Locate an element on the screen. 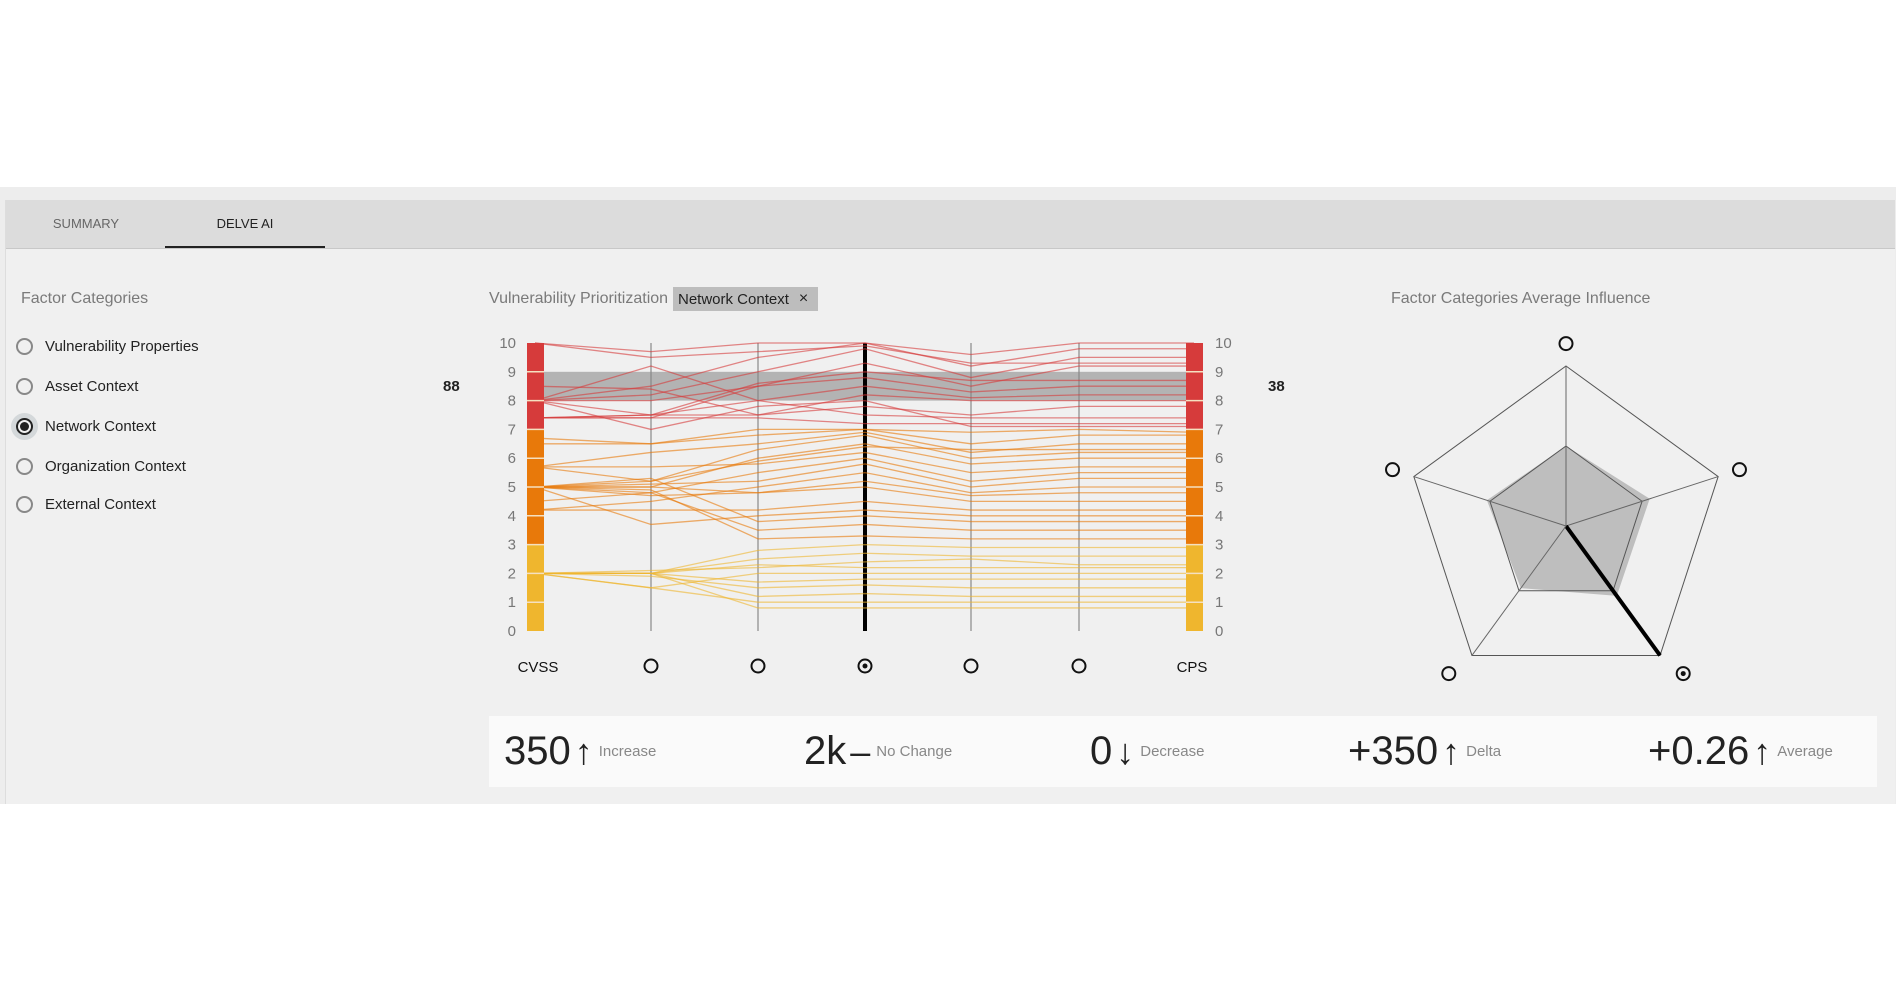  y-tick-right: 6 is located at coordinates (1219, 458).